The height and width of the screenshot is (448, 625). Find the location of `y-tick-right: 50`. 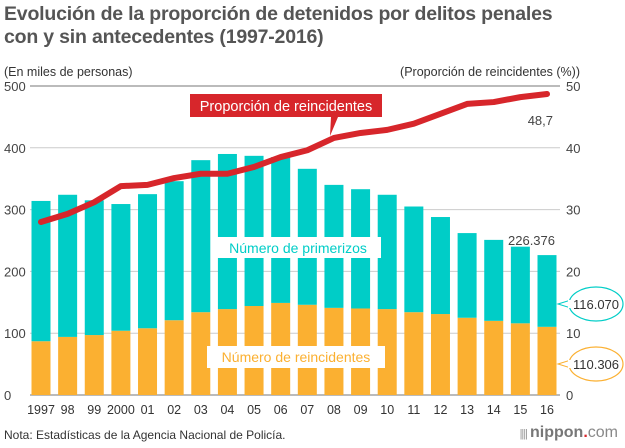

y-tick-right: 50 is located at coordinates (573, 86).